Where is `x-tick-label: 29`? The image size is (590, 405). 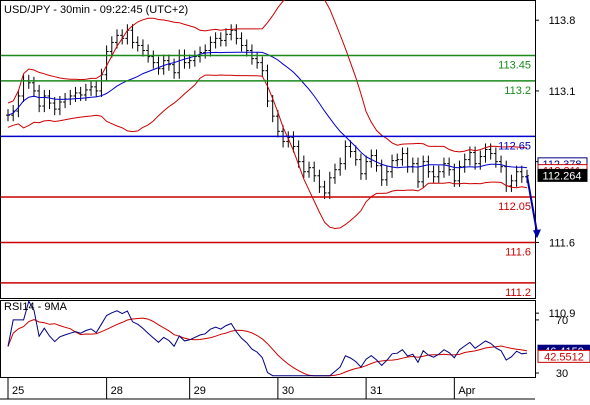 x-tick-label: 29 is located at coordinates (200, 391).